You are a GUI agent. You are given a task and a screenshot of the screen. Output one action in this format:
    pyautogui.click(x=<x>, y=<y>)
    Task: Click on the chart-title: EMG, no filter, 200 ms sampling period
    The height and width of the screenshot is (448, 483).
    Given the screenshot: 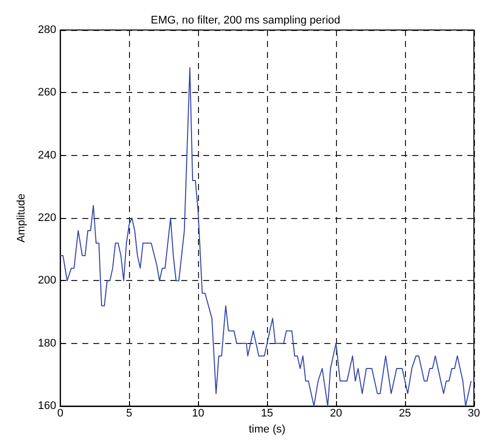 What is the action you would take?
    pyautogui.click(x=245, y=20)
    